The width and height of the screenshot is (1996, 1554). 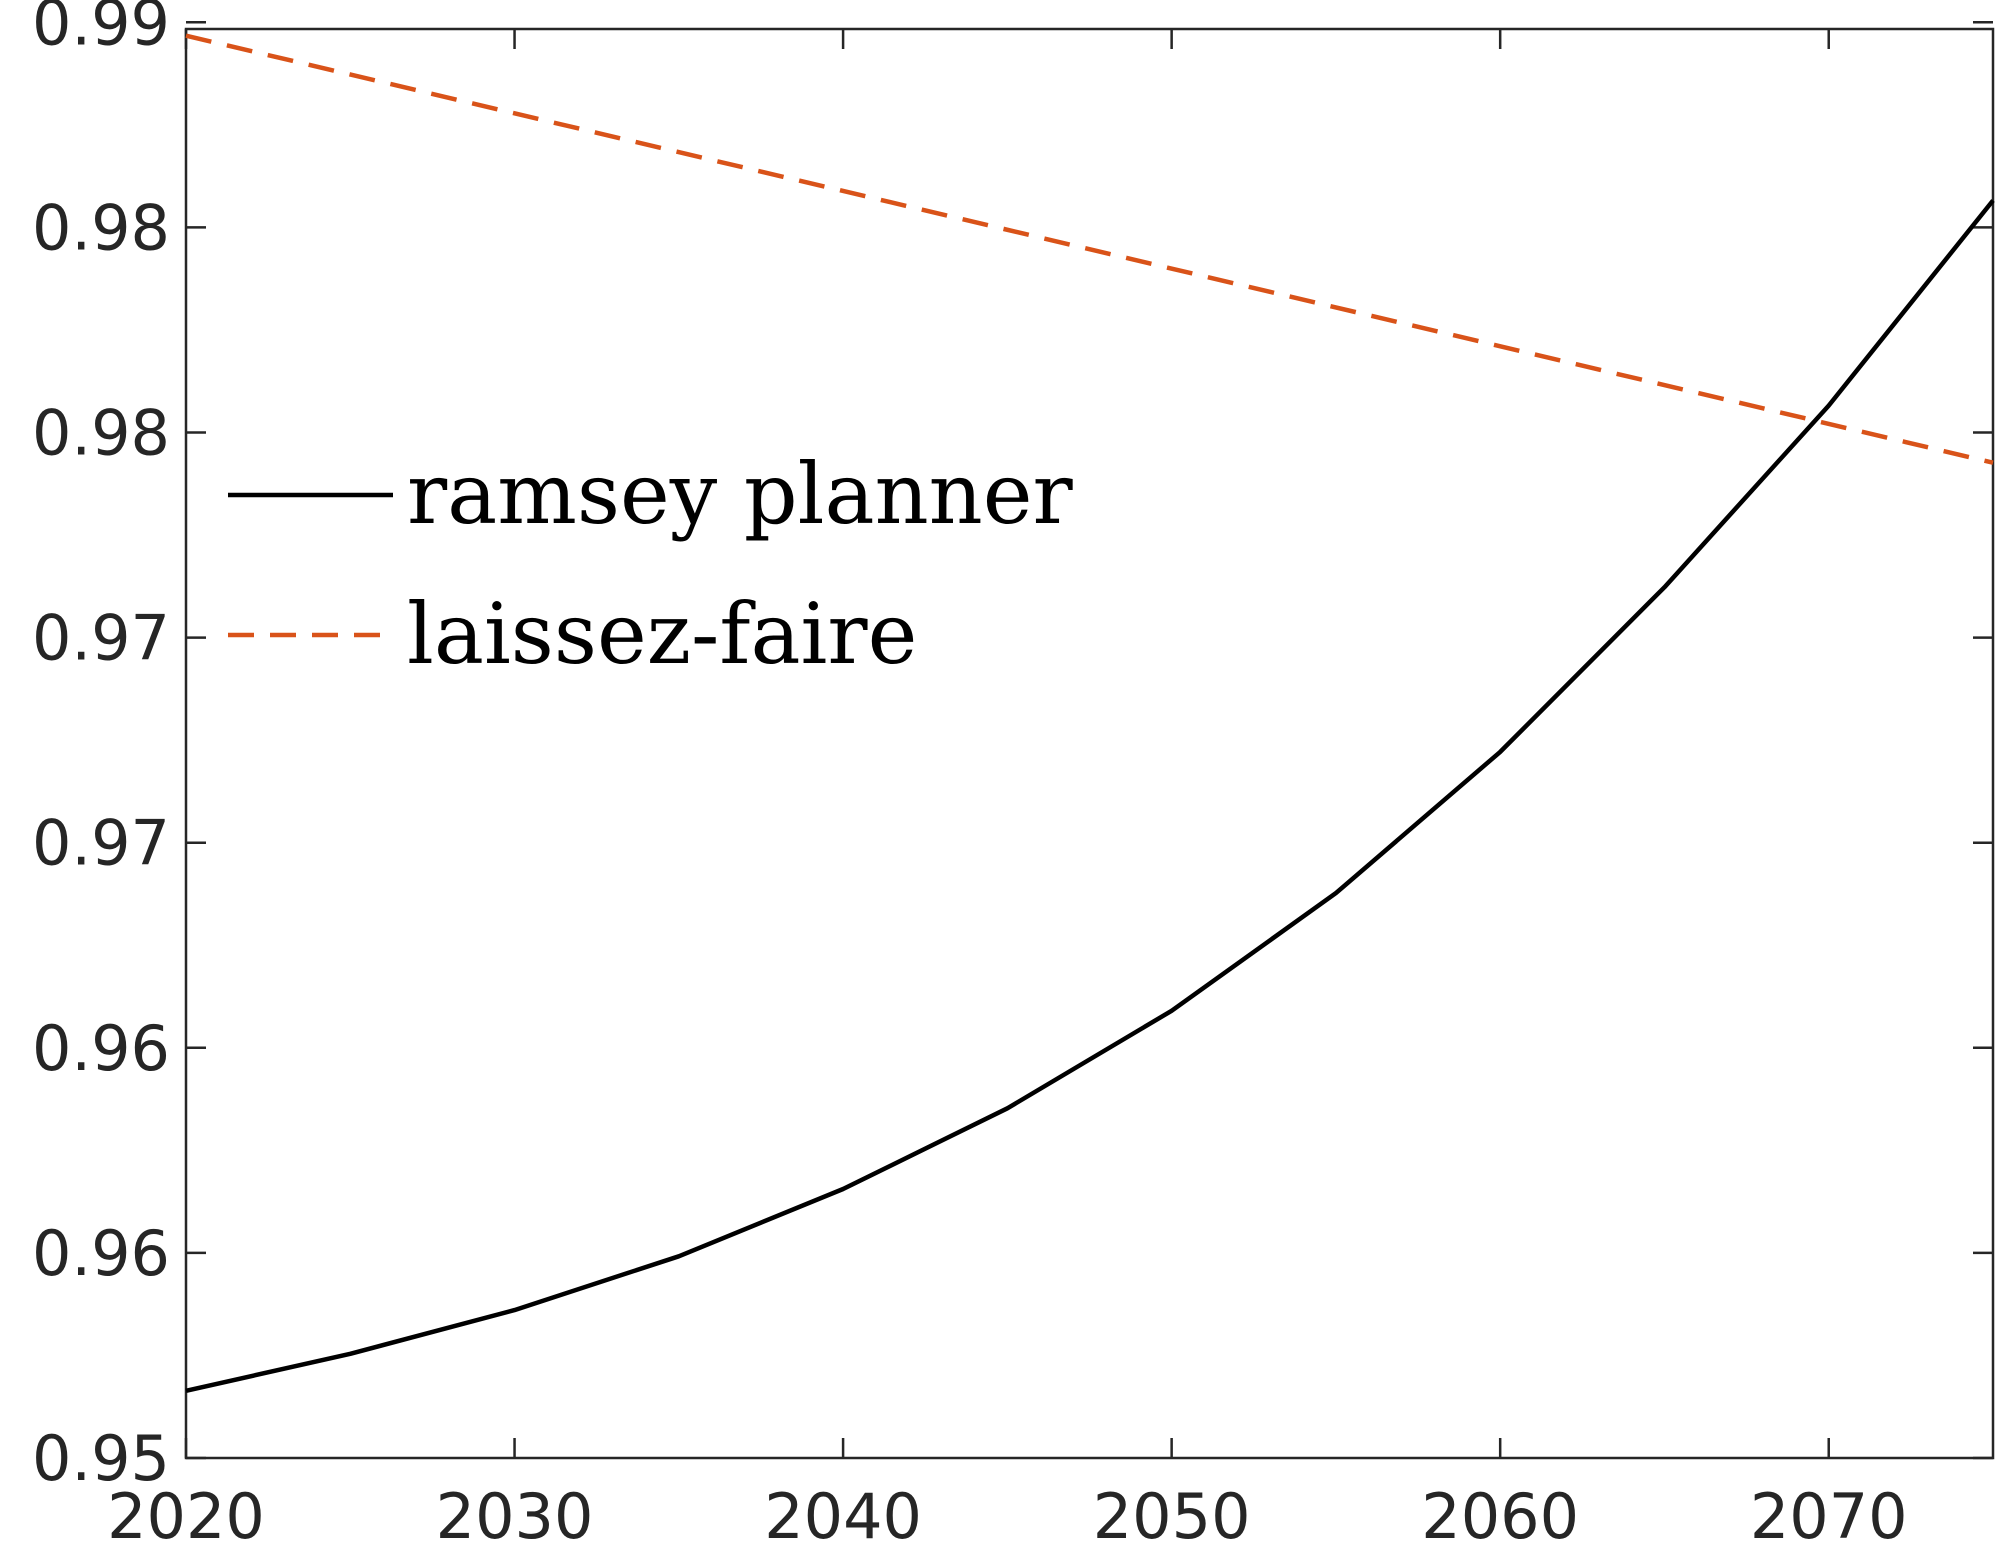 I want to click on y-tick-label: 0.99, so click(x=101, y=29).